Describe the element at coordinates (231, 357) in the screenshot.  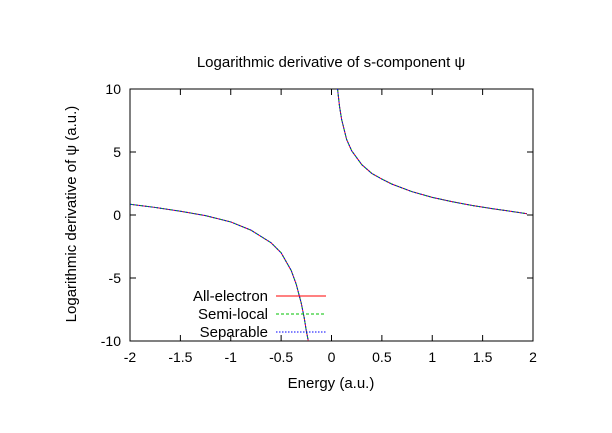
I see `x-tick-label: -1` at that location.